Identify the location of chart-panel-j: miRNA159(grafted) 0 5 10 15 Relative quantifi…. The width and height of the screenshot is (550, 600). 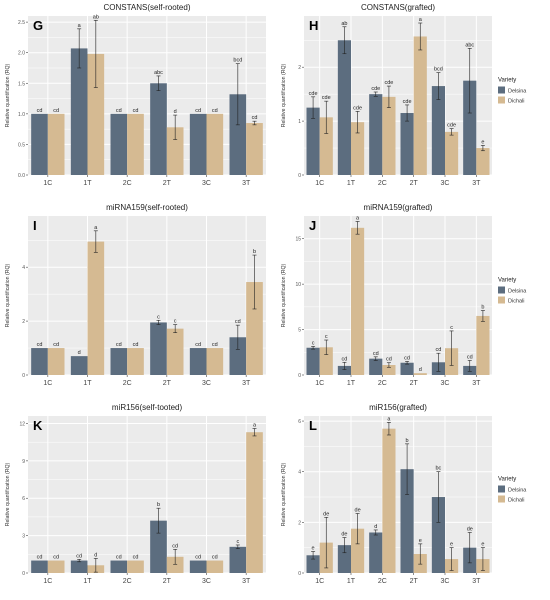
(404, 295).